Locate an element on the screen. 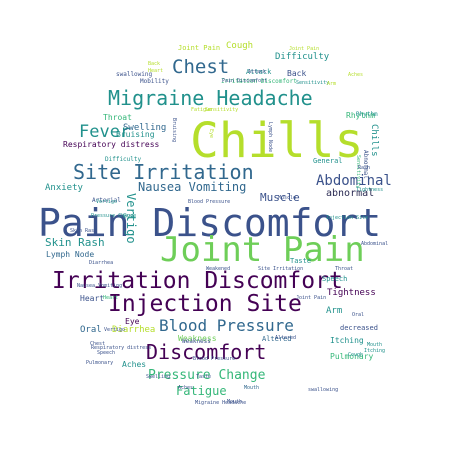 Image resolution: width=449 pixels, height=449 pixels. cloud-word: Anxiety is located at coordinates (64, 188).